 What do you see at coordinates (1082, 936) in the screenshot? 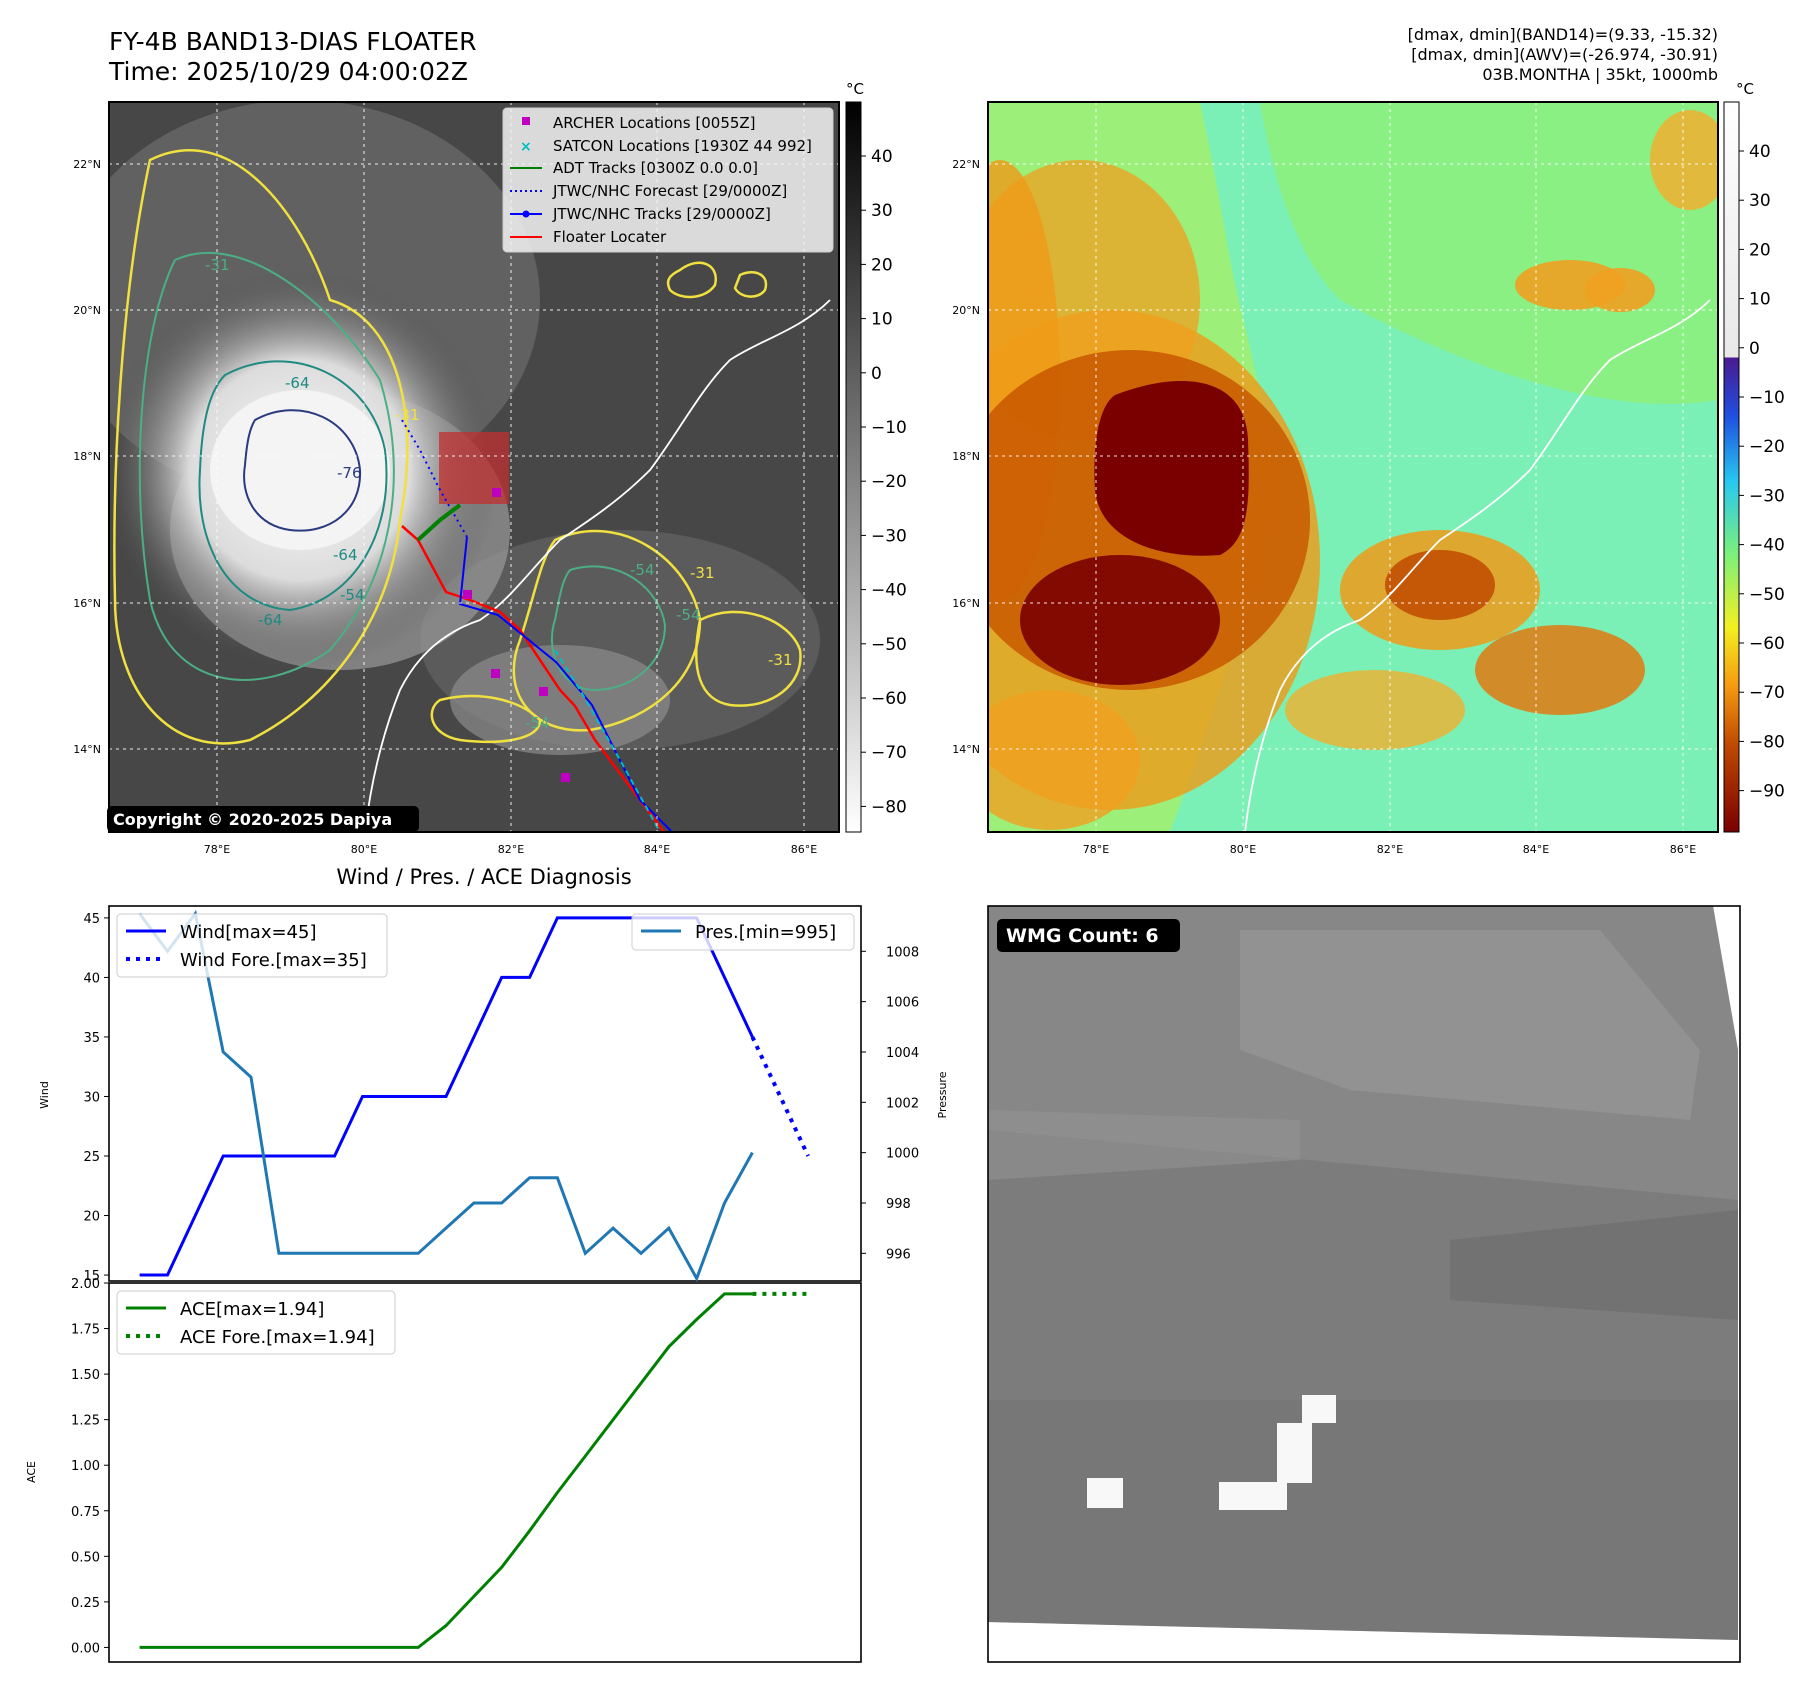
I see `wmg-count-label: WMG Count: 6` at bounding box center [1082, 936].